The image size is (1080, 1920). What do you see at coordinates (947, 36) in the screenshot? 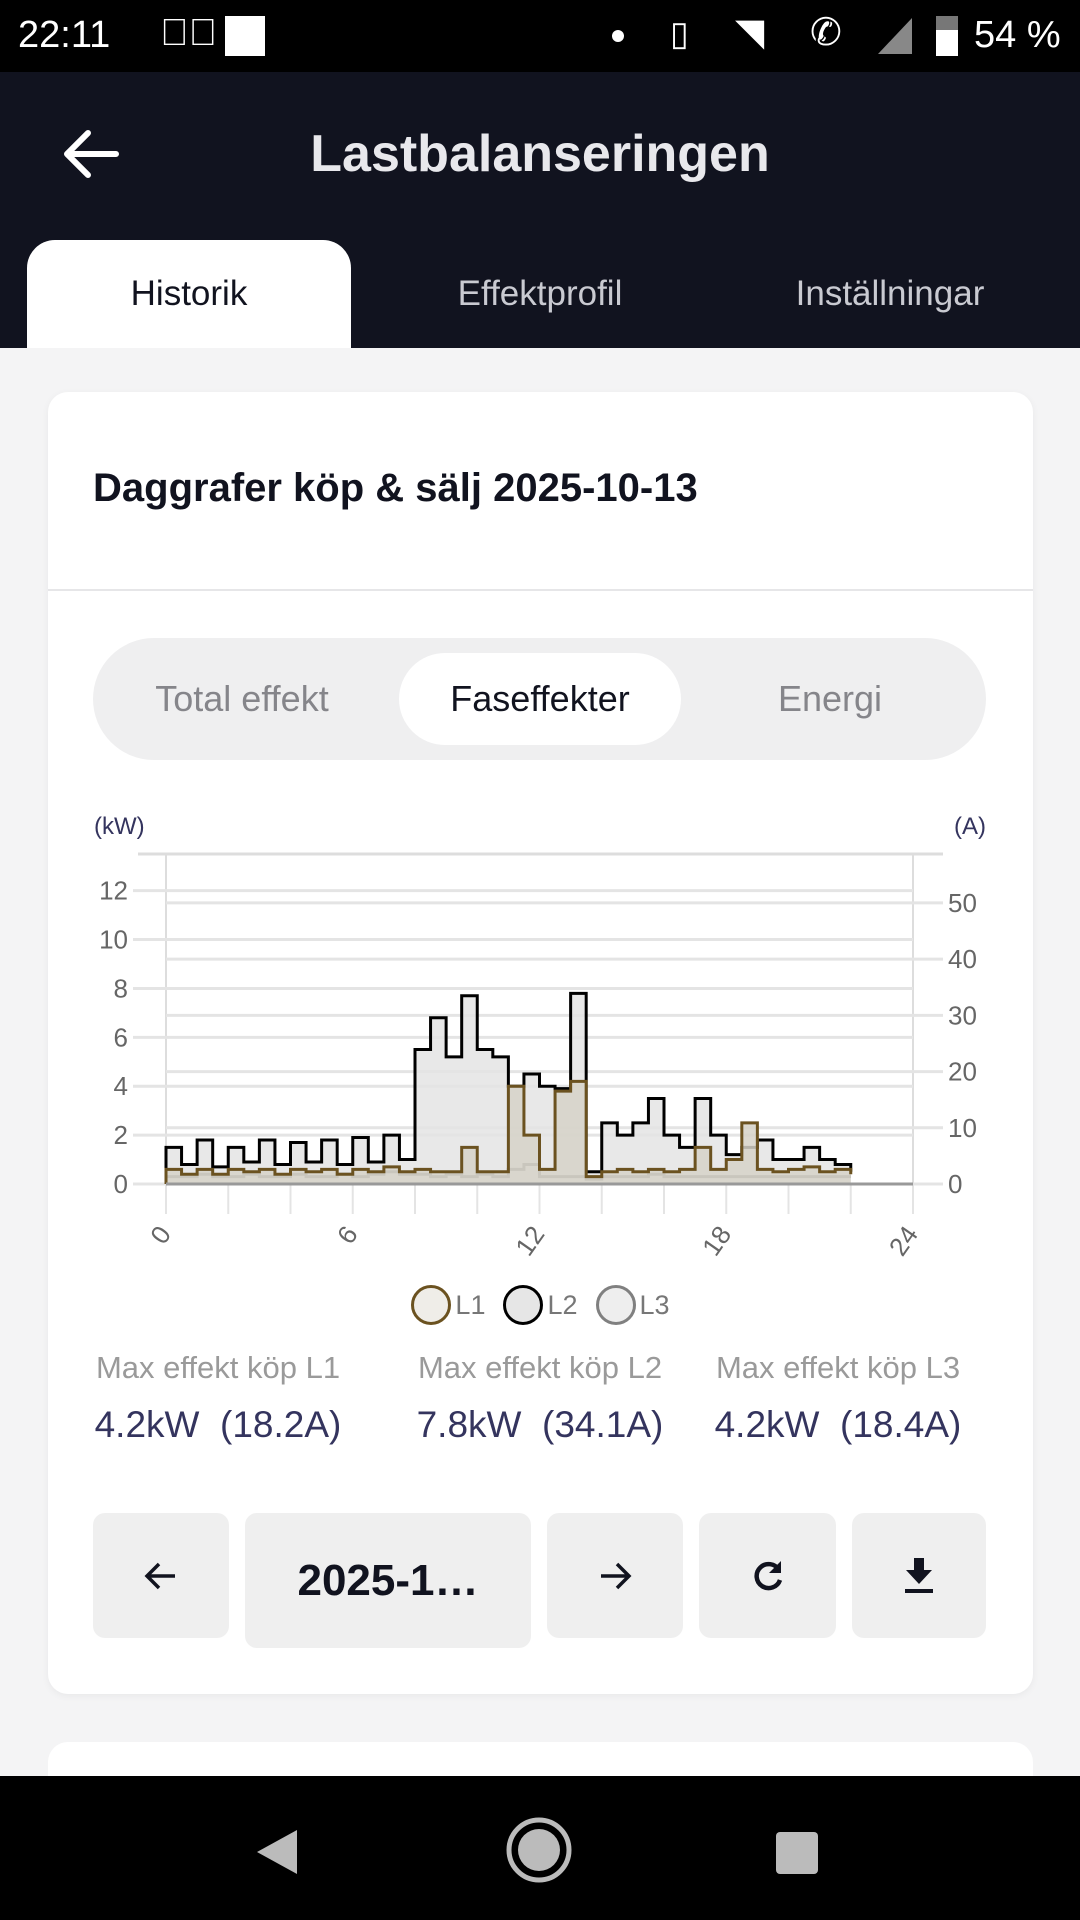
I see `battery-icon` at bounding box center [947, 36].